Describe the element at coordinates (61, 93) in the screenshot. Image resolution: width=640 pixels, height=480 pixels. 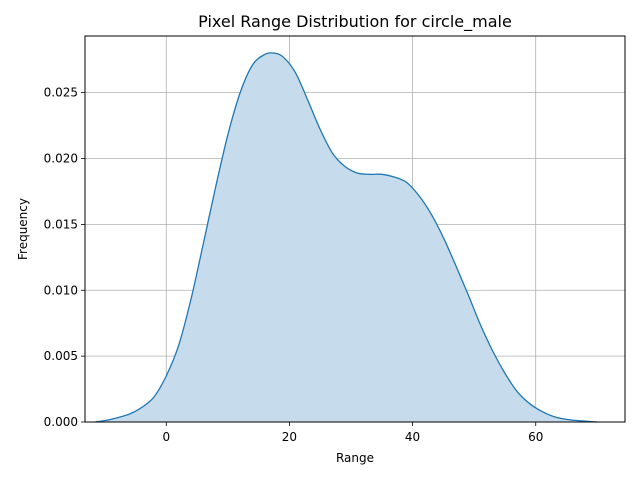
I see `y-tick-label: 0.025` at that location.